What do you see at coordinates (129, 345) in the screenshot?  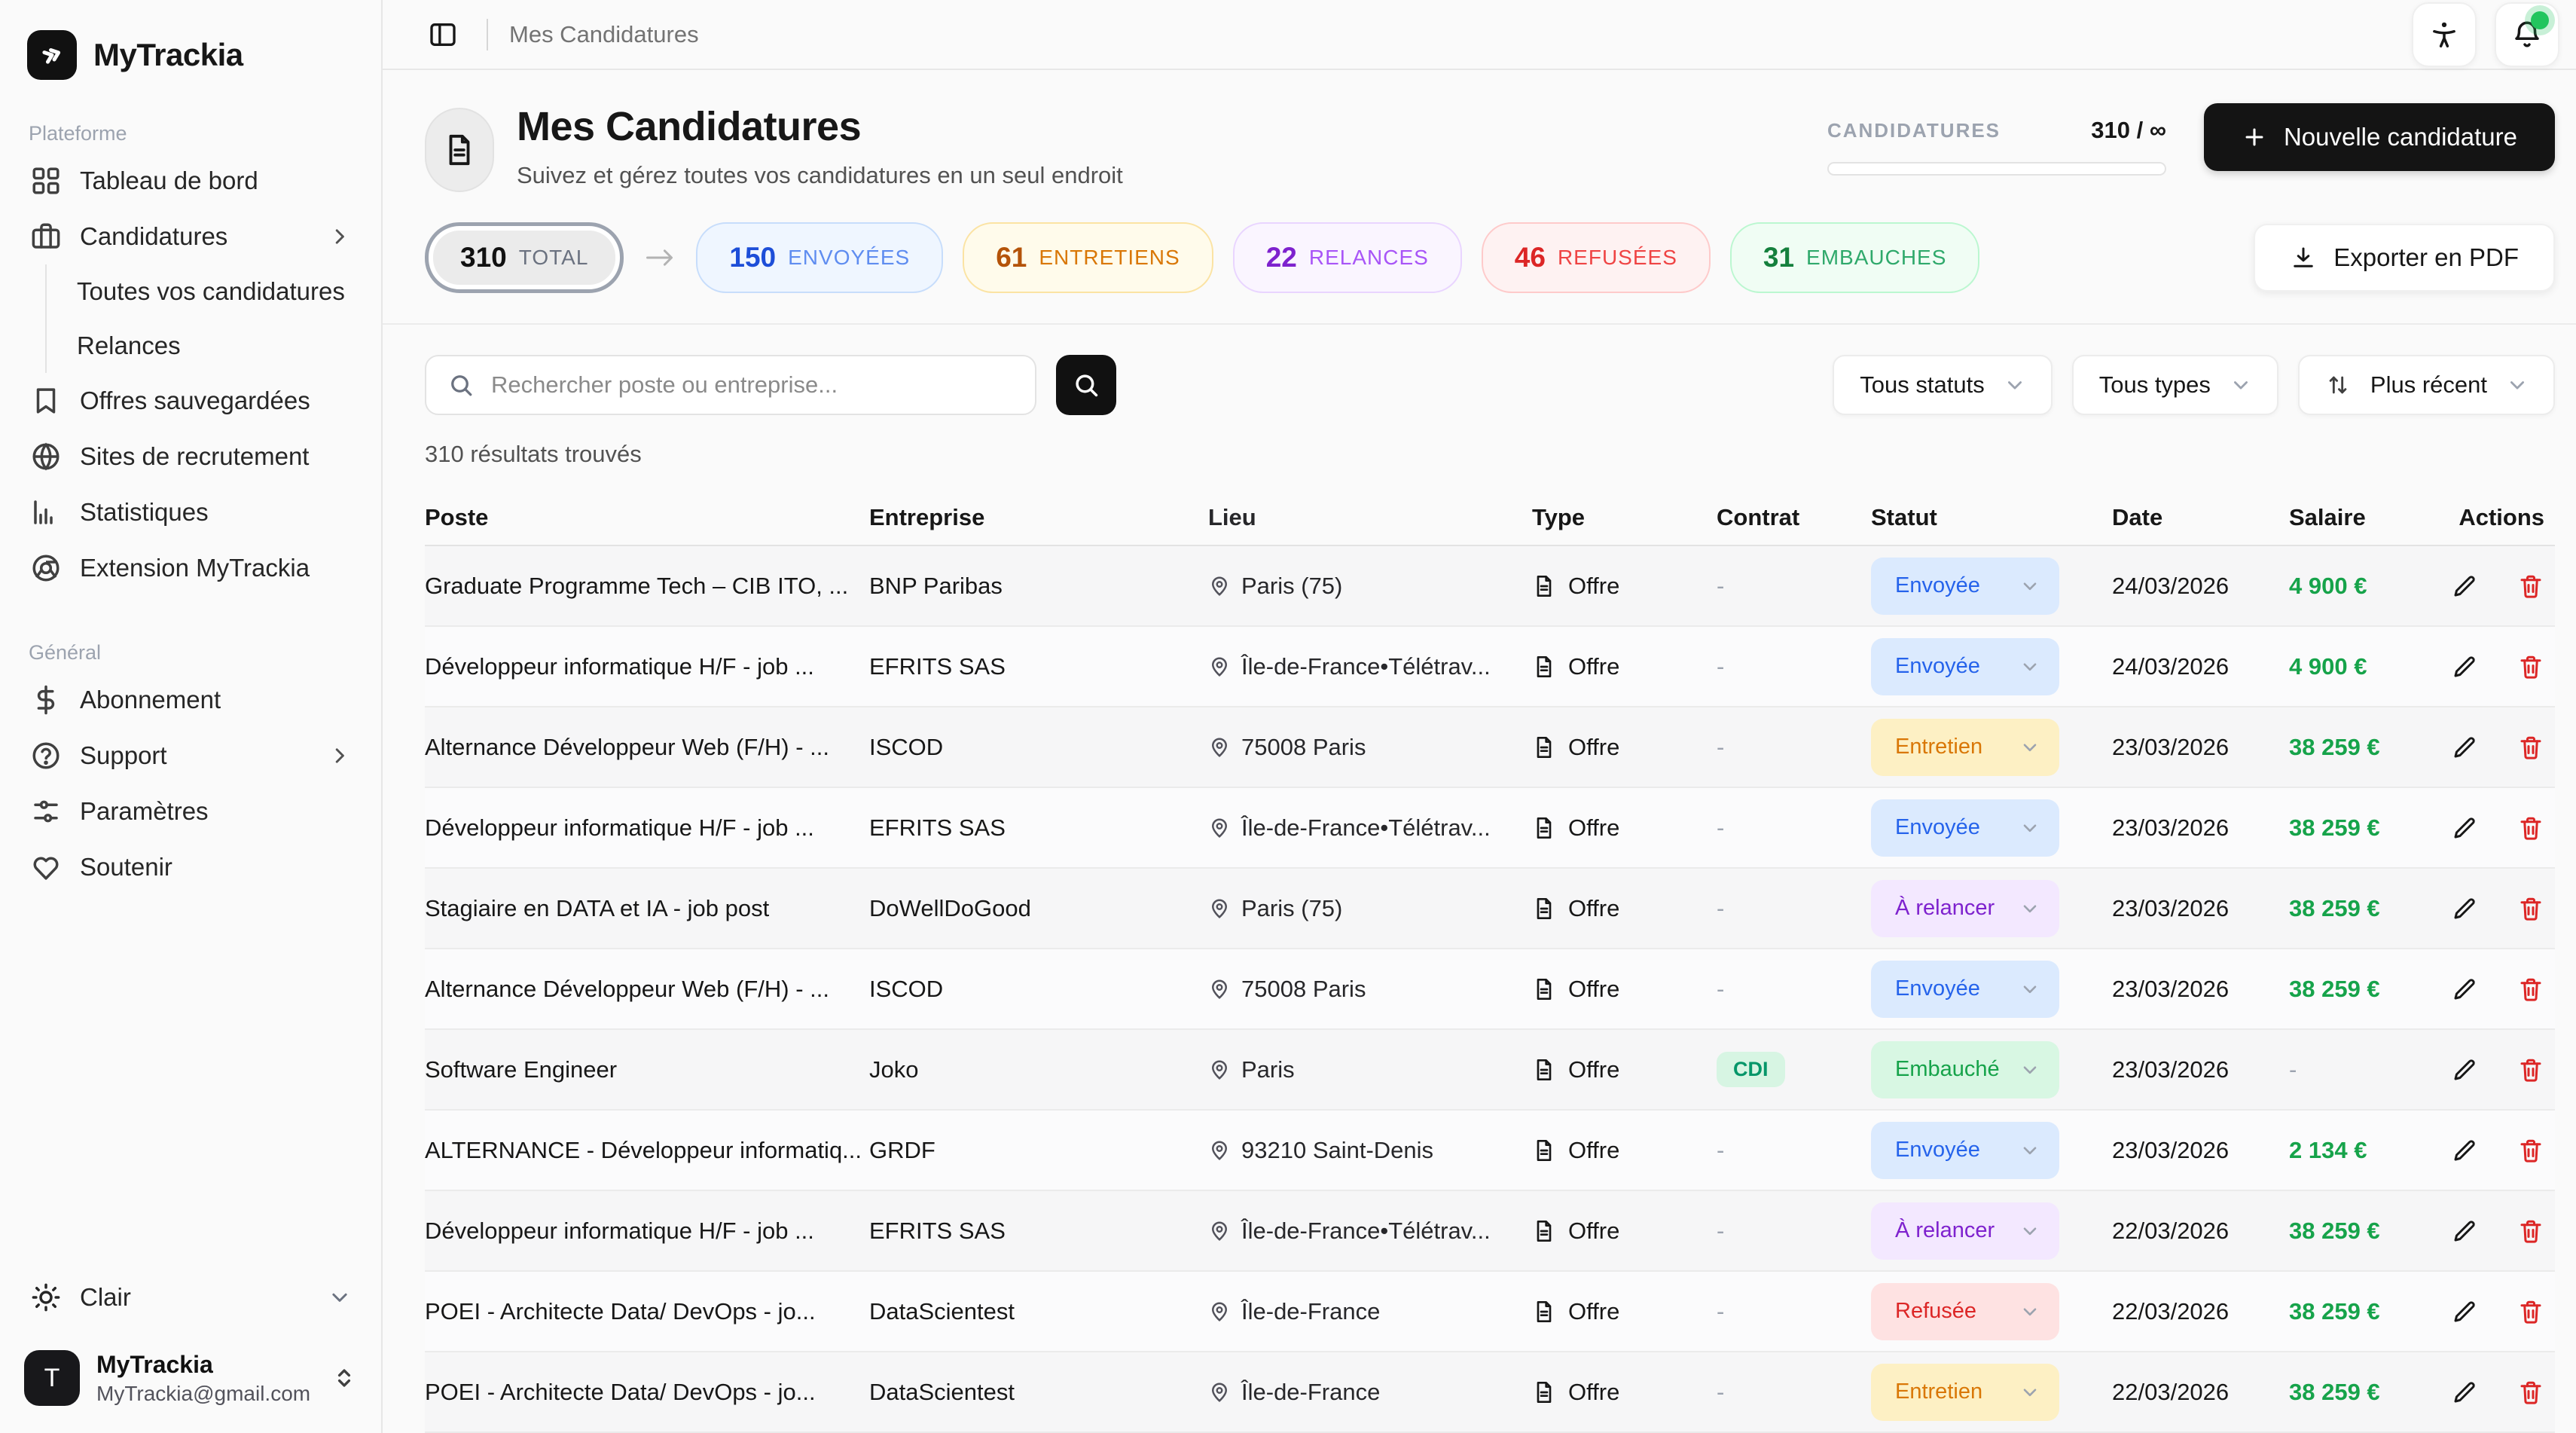 I see `sidebar-item-relances: Relances` at bounding box center [129, 345].